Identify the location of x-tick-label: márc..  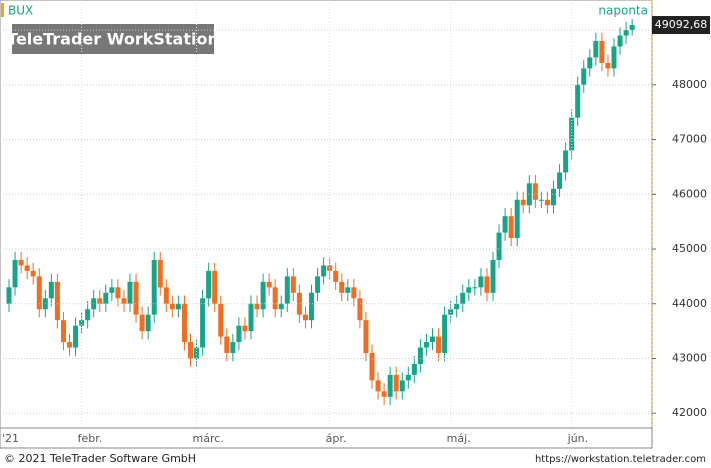
(208, 438).